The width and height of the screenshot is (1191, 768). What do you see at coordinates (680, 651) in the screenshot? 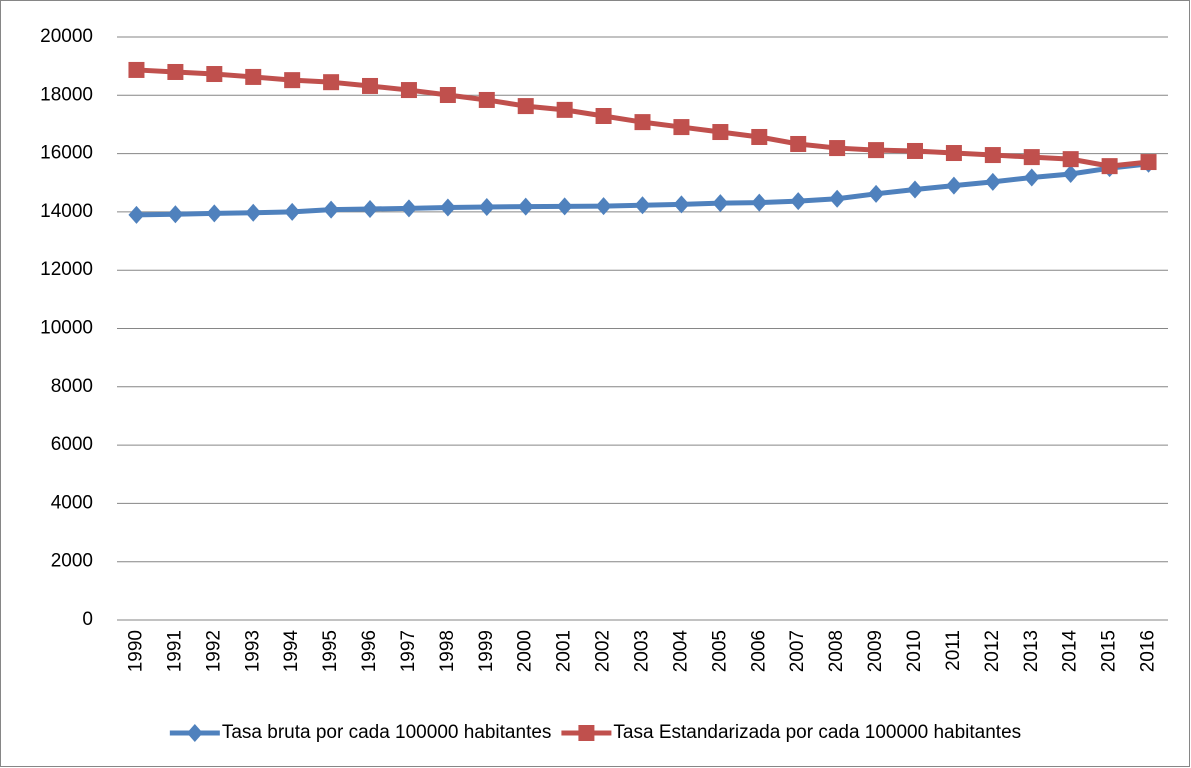
I see `x-tick-label: 2004` at bounding box center [680, 651].